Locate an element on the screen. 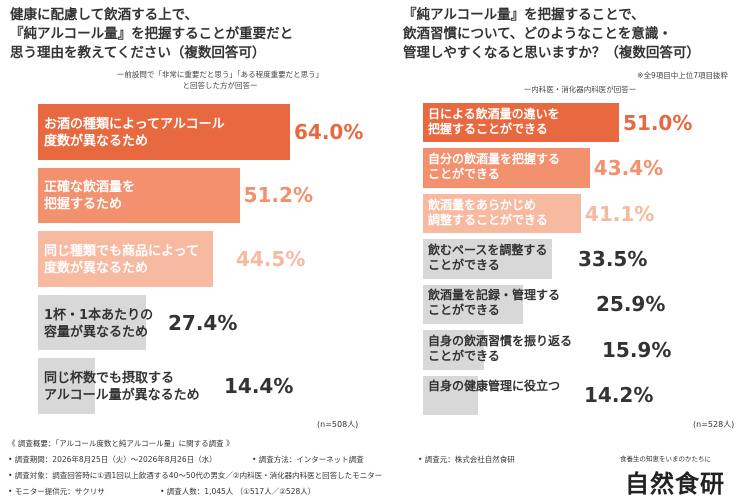 The height and width of the screenshot is (500, 750). bar-label-4: 1杯・1本あたりの 容量が異なるため is located at coordinates (99, 323).